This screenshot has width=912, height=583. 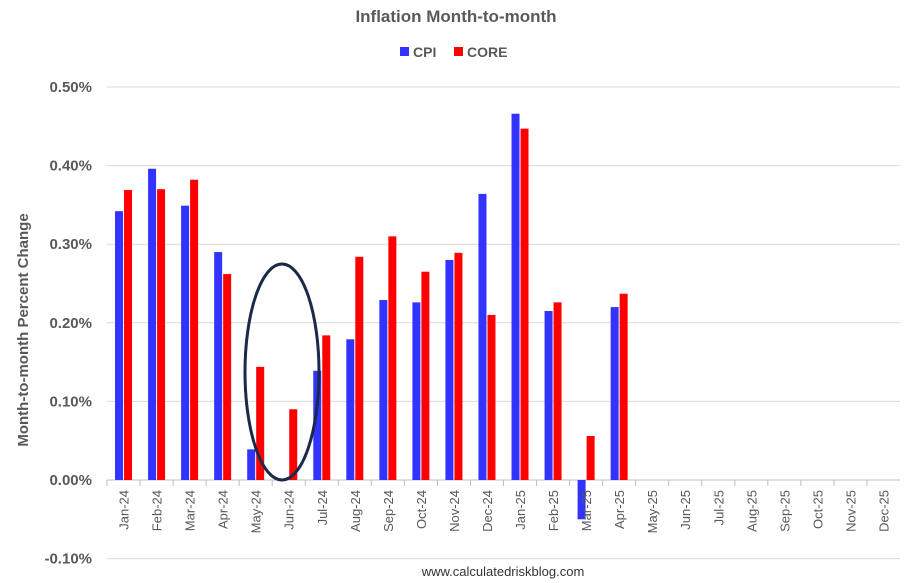 I want to click on y-tick-label: 0.40%, so click(x=70, y=166).